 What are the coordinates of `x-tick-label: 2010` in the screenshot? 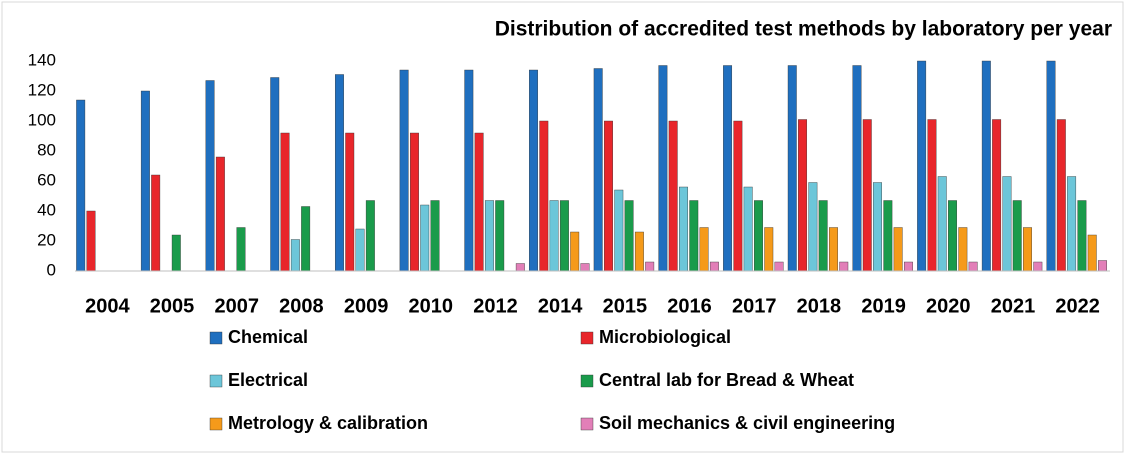 It's located at (431, 306).